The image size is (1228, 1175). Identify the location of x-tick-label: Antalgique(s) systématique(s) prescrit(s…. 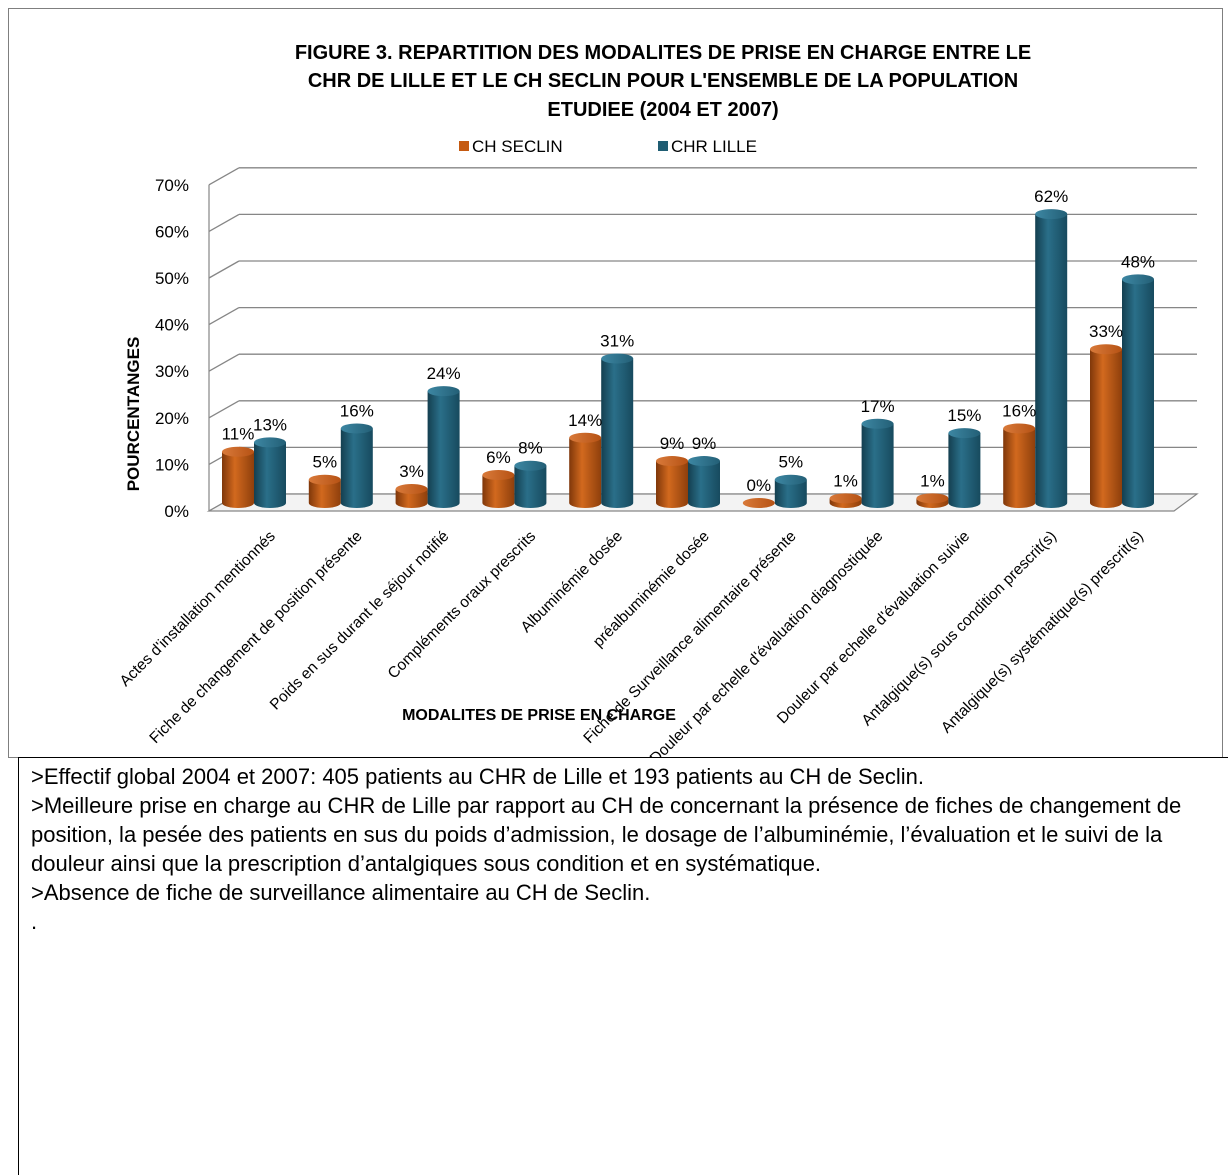
(1042, 632).